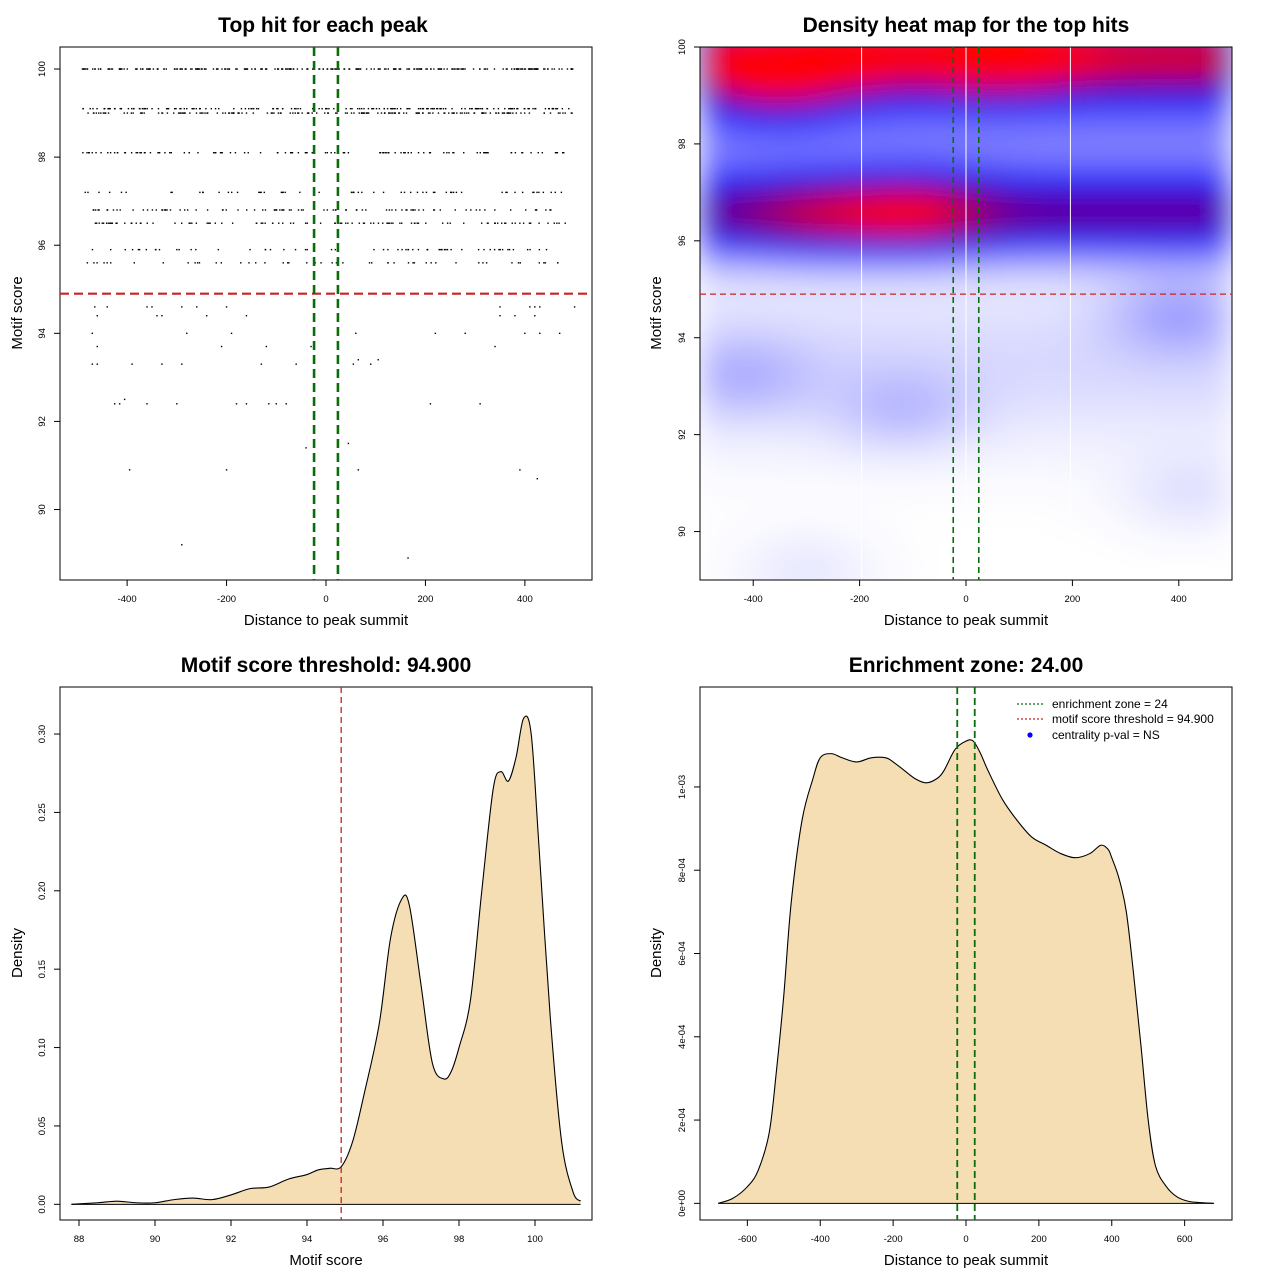  What do you see at coordinates (965, 1239) in the screenshot?
I see `distance-density-xtick-label: 0` at bounding box center [965, 1239].